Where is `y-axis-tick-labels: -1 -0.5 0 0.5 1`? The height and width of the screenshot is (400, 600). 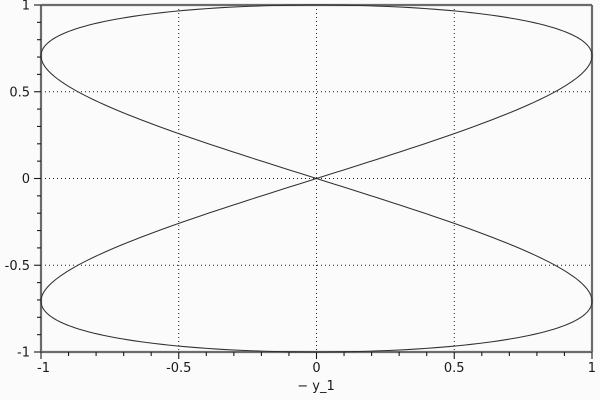 y-axis-tick-labels: -1 -0.5 0 0.5 1 is located at coordinates (17, 180).